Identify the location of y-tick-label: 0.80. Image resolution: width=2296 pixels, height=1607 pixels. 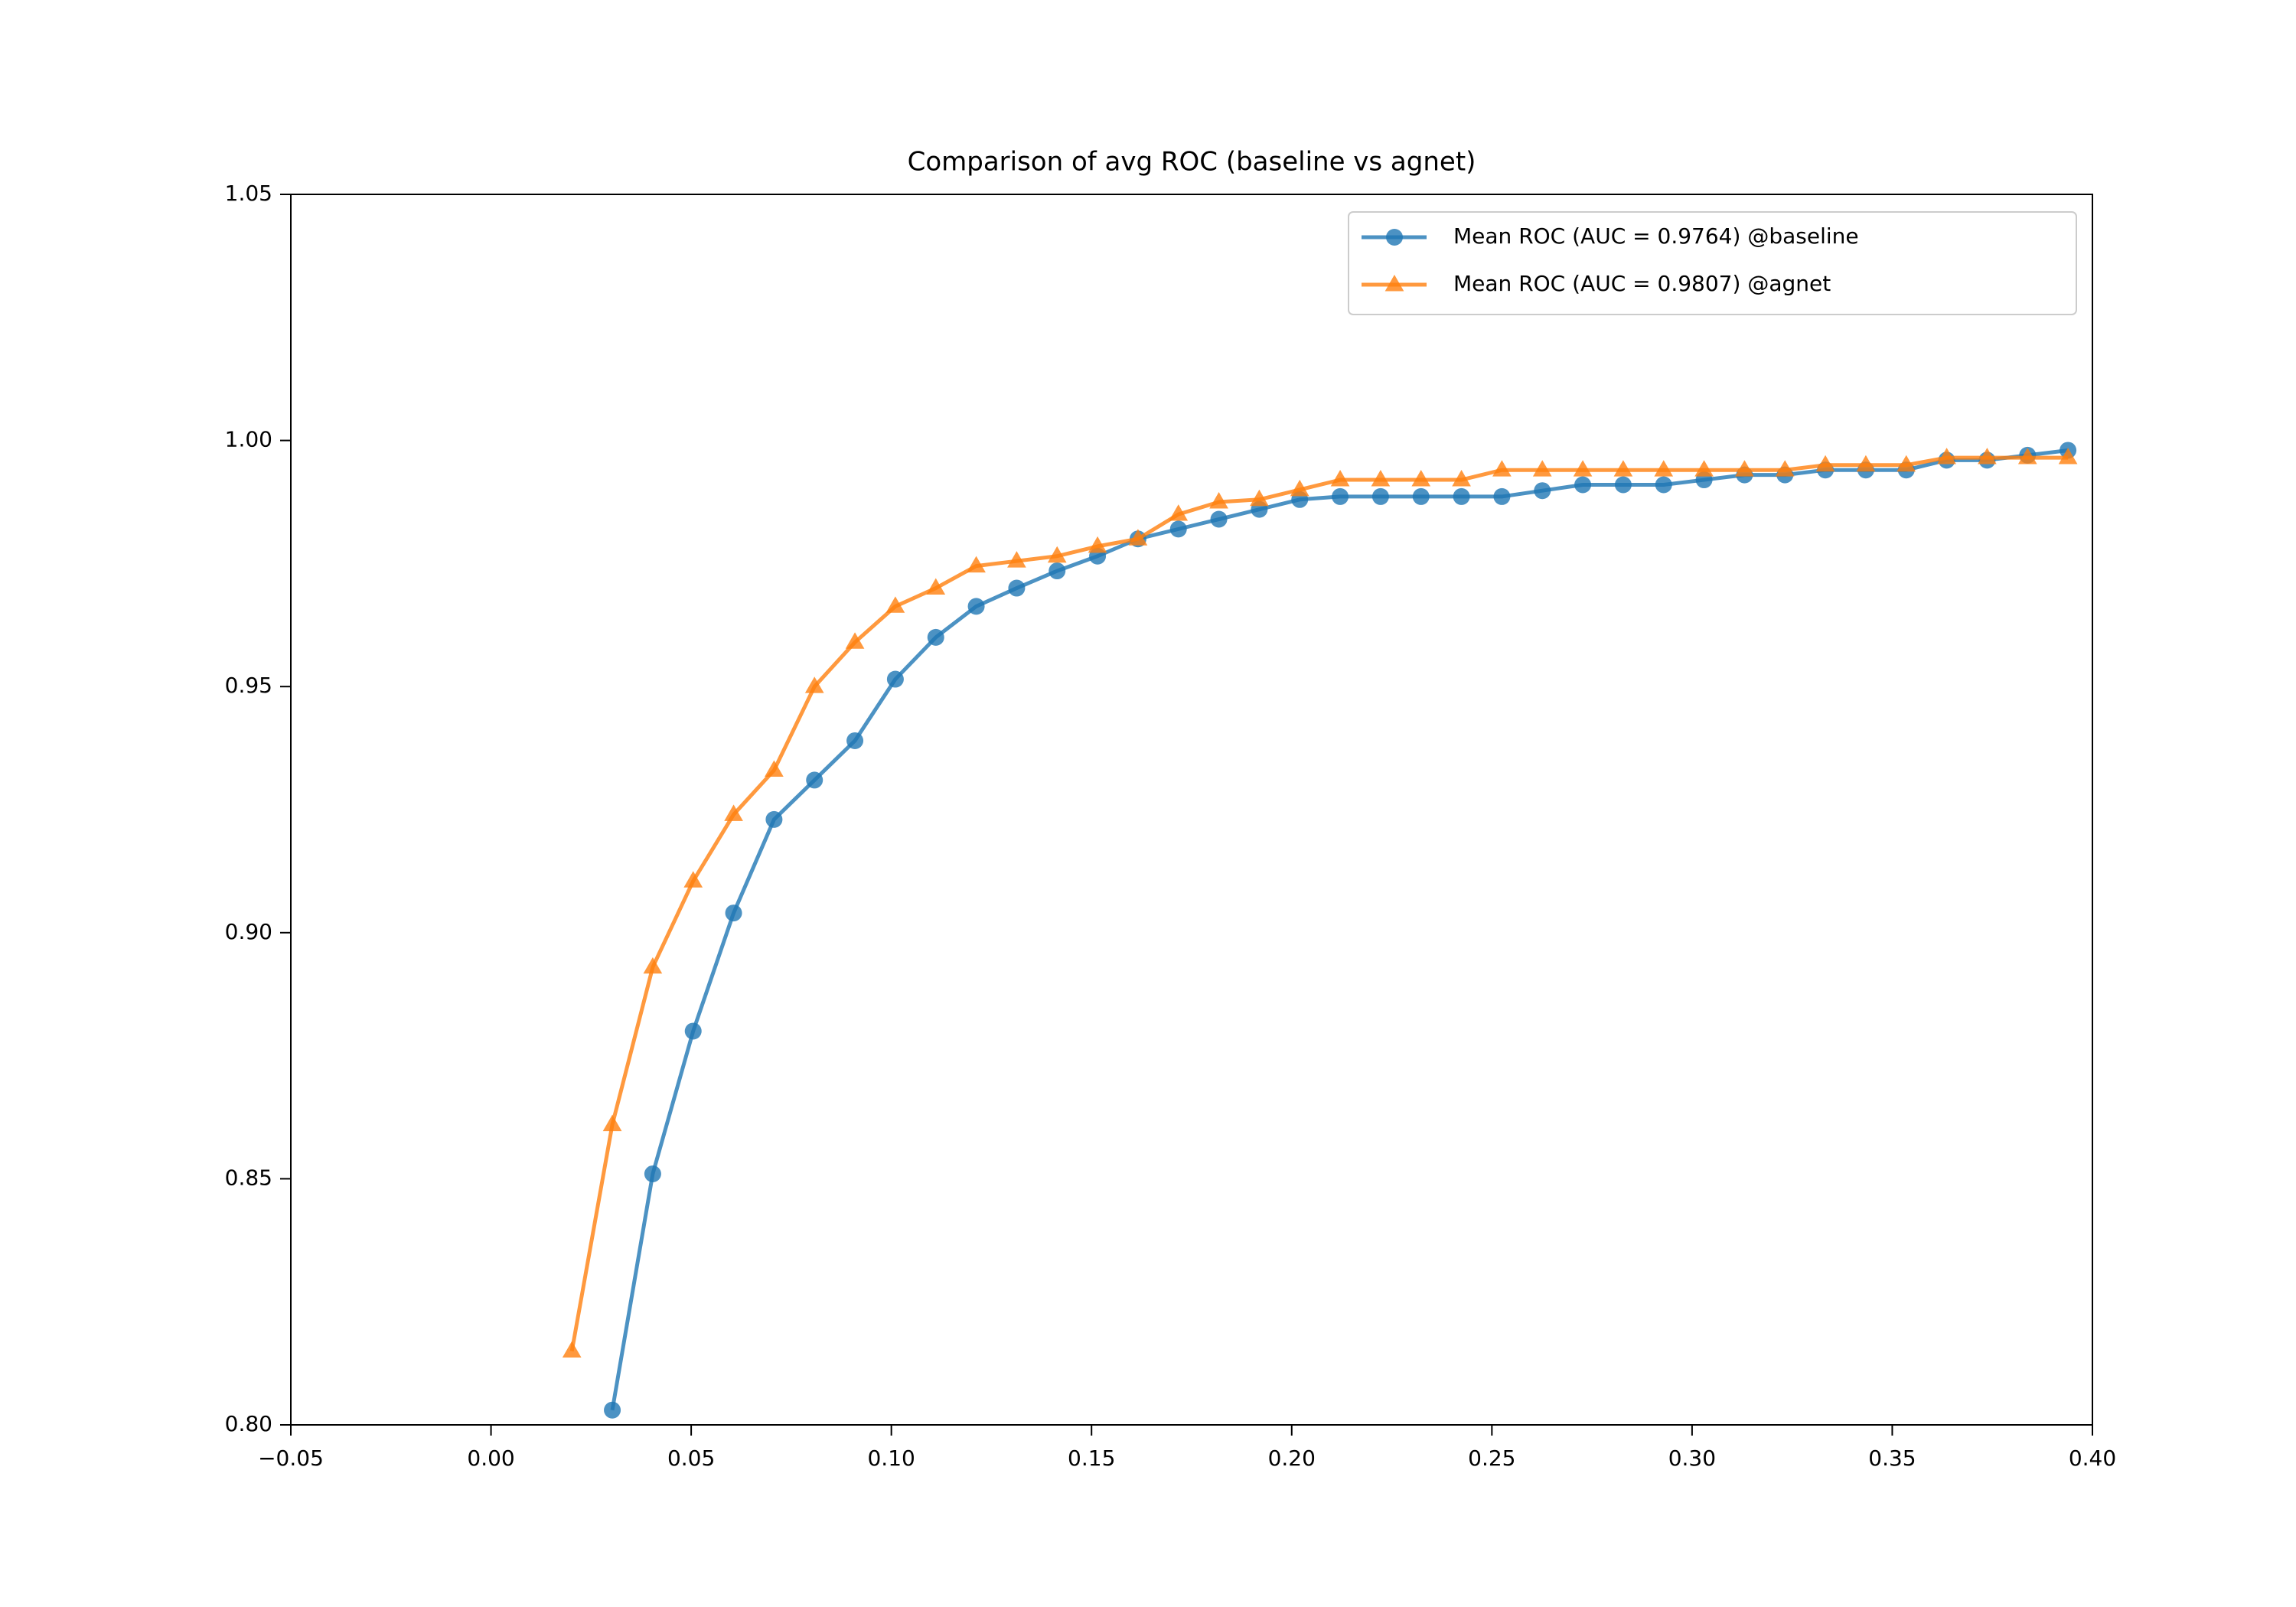
(248, 1423).